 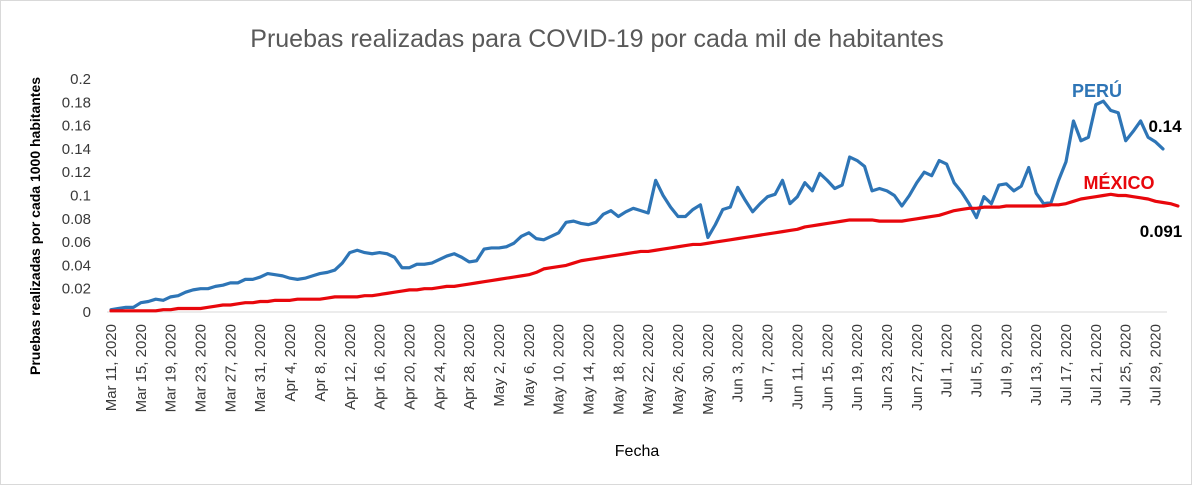 What do you see at coordinates (917, 367) in the screenshot?
I see `x-tick-label: Jun 27, 2020` at bounding box center [917, 367].